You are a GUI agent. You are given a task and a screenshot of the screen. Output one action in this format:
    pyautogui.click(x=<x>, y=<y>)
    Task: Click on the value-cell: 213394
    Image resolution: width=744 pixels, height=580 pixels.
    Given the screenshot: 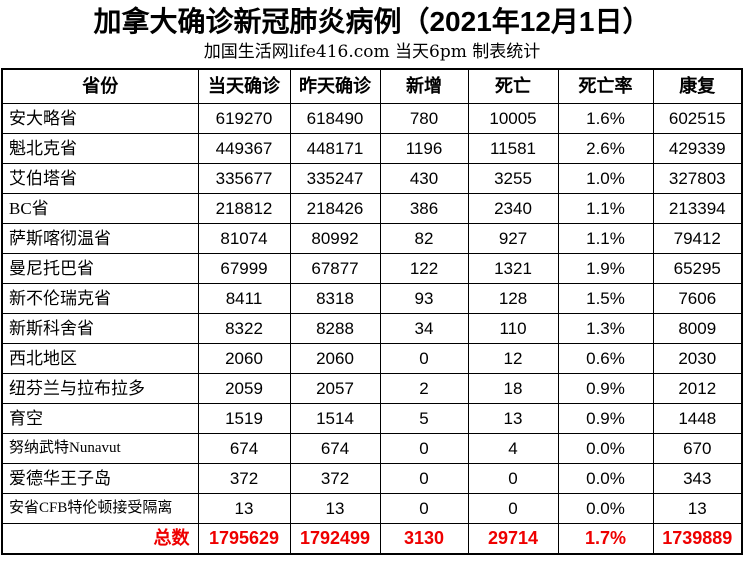 What is the action you would take?
    pyautogui.click(x=697, y=208)
    